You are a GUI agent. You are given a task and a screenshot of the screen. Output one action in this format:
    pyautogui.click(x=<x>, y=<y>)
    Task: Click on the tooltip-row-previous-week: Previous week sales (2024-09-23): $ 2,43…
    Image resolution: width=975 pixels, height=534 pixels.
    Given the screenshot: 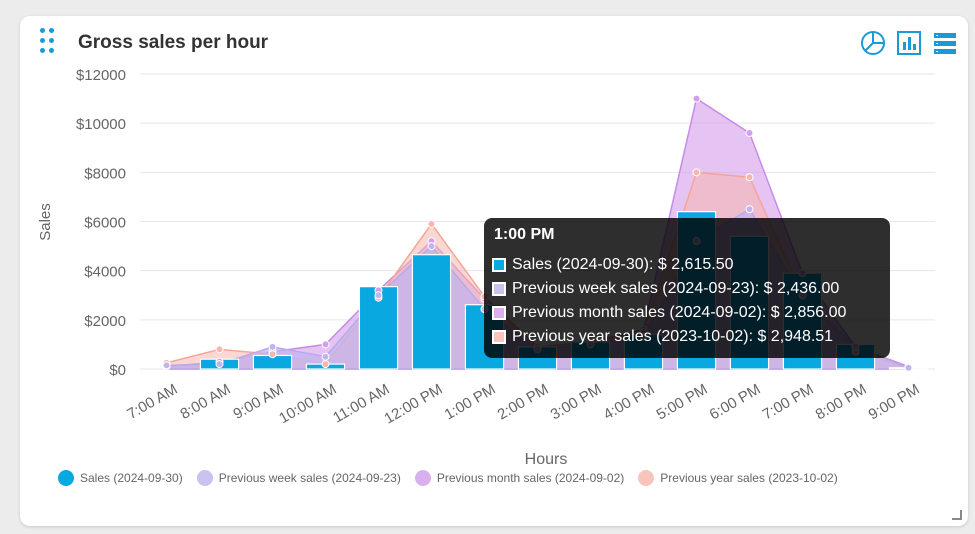 What is the action you would take?
    pyautogui.click(x=665, y=289)
    